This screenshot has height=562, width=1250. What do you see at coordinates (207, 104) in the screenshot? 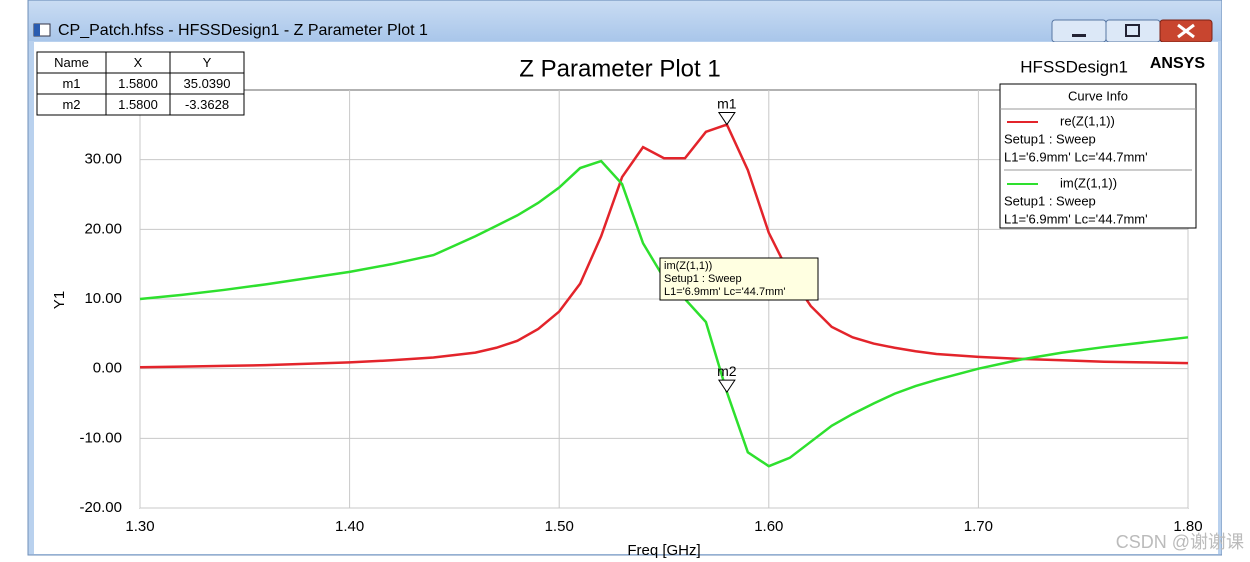
I see `table-cell: -3.3628` at bounding box center [207, 104].